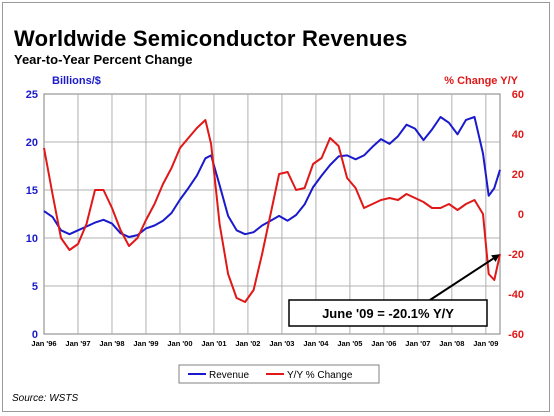 This screenshot has height=416, width=554. Describe the element at coordinates (281, 343) in the screenshot. I see `x-tick-label: Jan '03` at that location.